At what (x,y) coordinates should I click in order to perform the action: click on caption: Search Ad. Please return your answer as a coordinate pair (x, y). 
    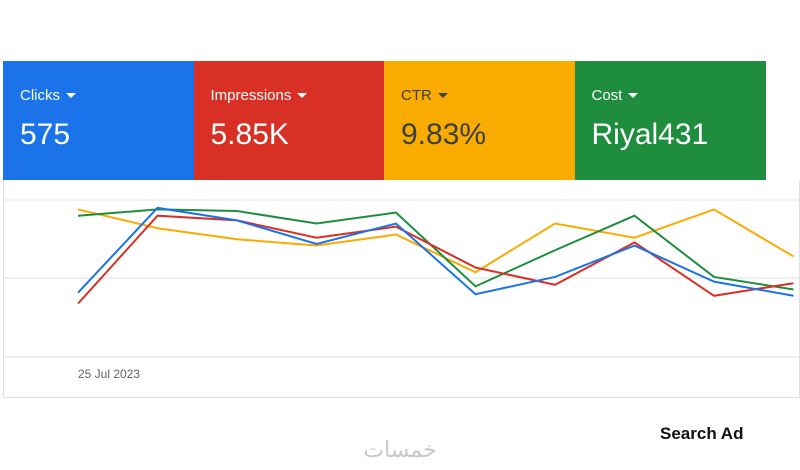
    Looking at the image, I should click on (701, 433).